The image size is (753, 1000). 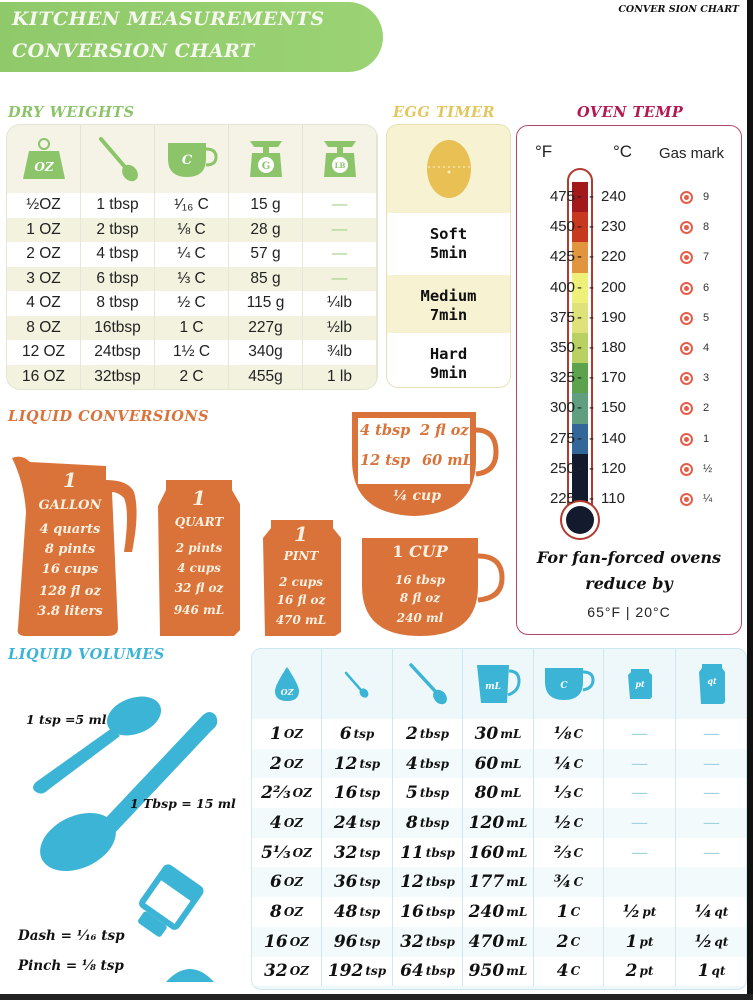 What do you see at coordinates (412, 852) in the screenshot?
I see `cell-value: 11` at bounding box center [412, 852].